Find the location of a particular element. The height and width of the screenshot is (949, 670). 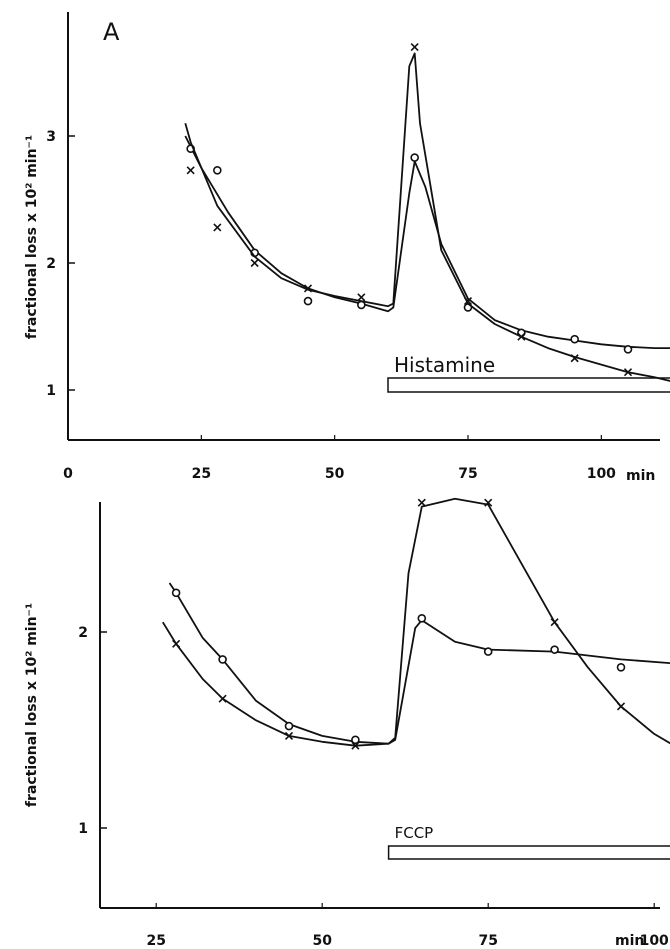

panel-label: A is located at coordinates (111, 32).